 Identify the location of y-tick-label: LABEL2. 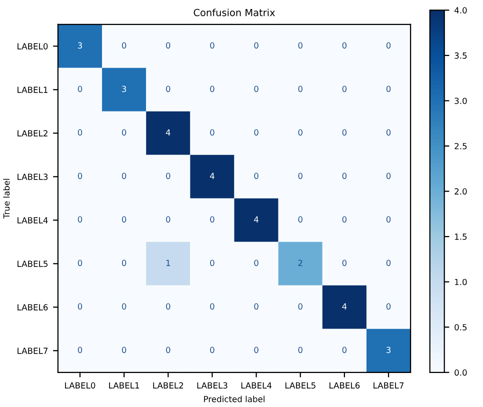
(33, 133).